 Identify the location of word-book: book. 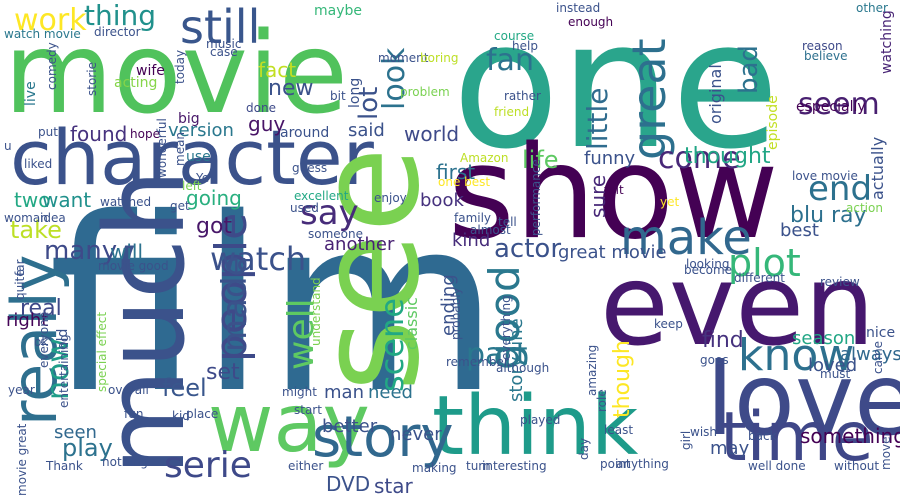
(442, 200).